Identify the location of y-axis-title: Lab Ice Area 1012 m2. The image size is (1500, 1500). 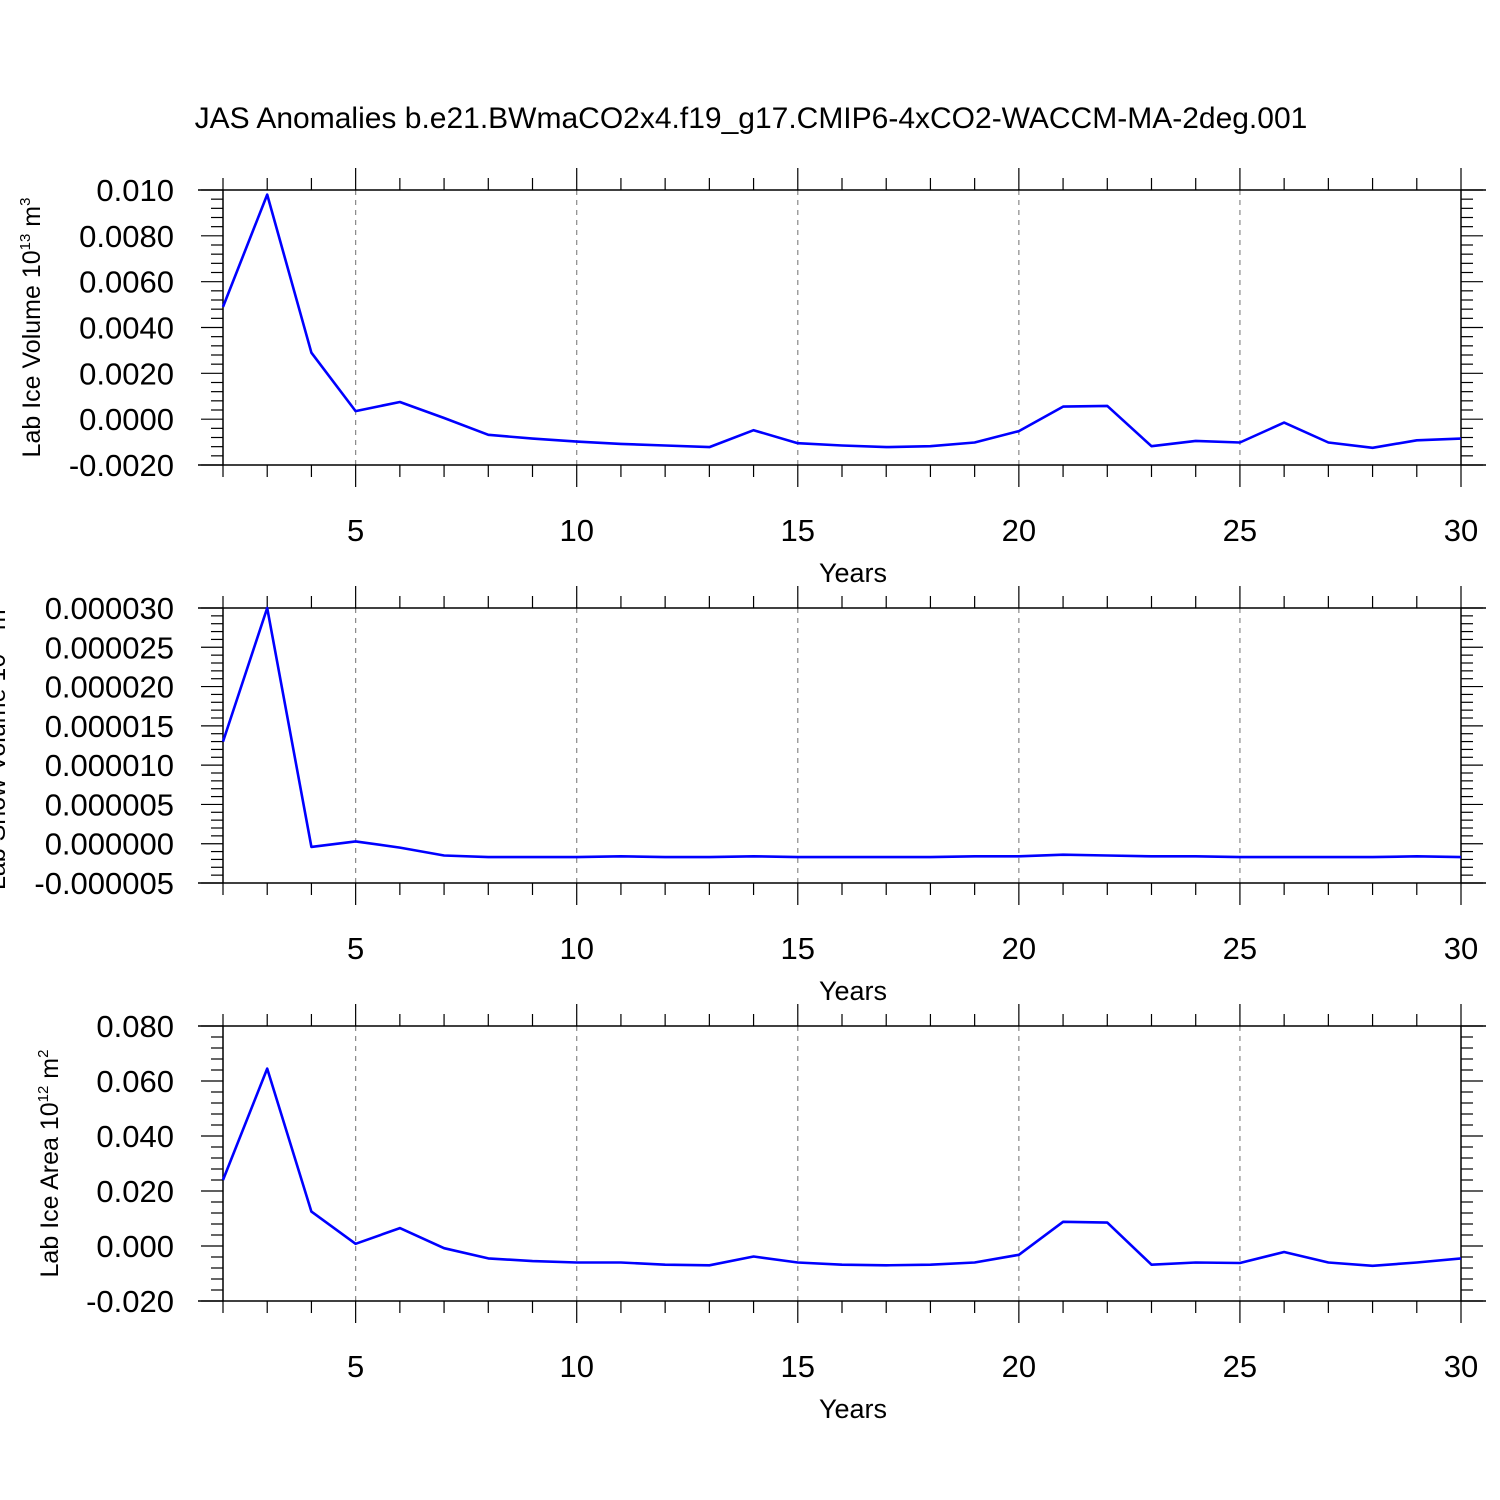
(49, 1164).